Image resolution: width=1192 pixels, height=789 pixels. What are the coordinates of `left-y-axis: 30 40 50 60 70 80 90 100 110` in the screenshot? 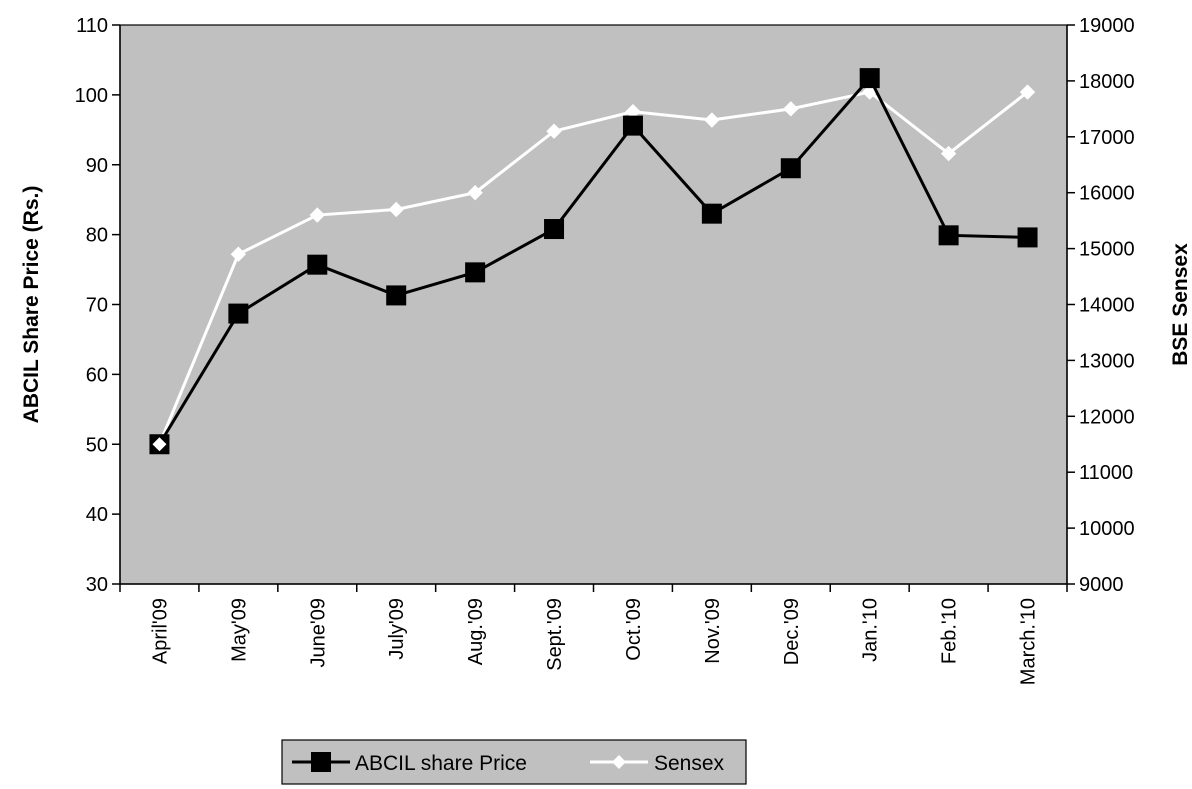 It's located at (98, 305).